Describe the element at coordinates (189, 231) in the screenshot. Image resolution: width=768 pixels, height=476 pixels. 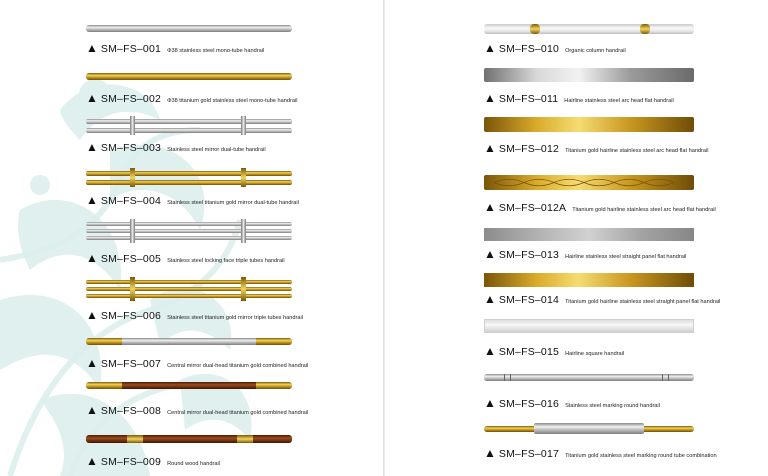
I see `triple-tube-silver-middle-image` at that location.